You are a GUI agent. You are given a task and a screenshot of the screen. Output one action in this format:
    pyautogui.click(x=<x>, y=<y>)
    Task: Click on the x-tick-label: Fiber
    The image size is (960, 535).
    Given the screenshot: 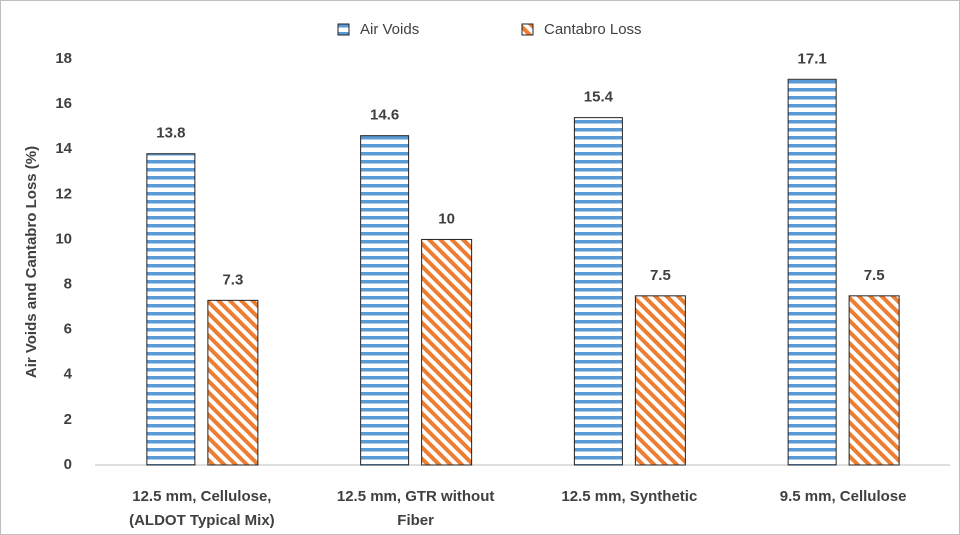 What is the action you would take?
    pyautogui.click(x=415, y=520)
    